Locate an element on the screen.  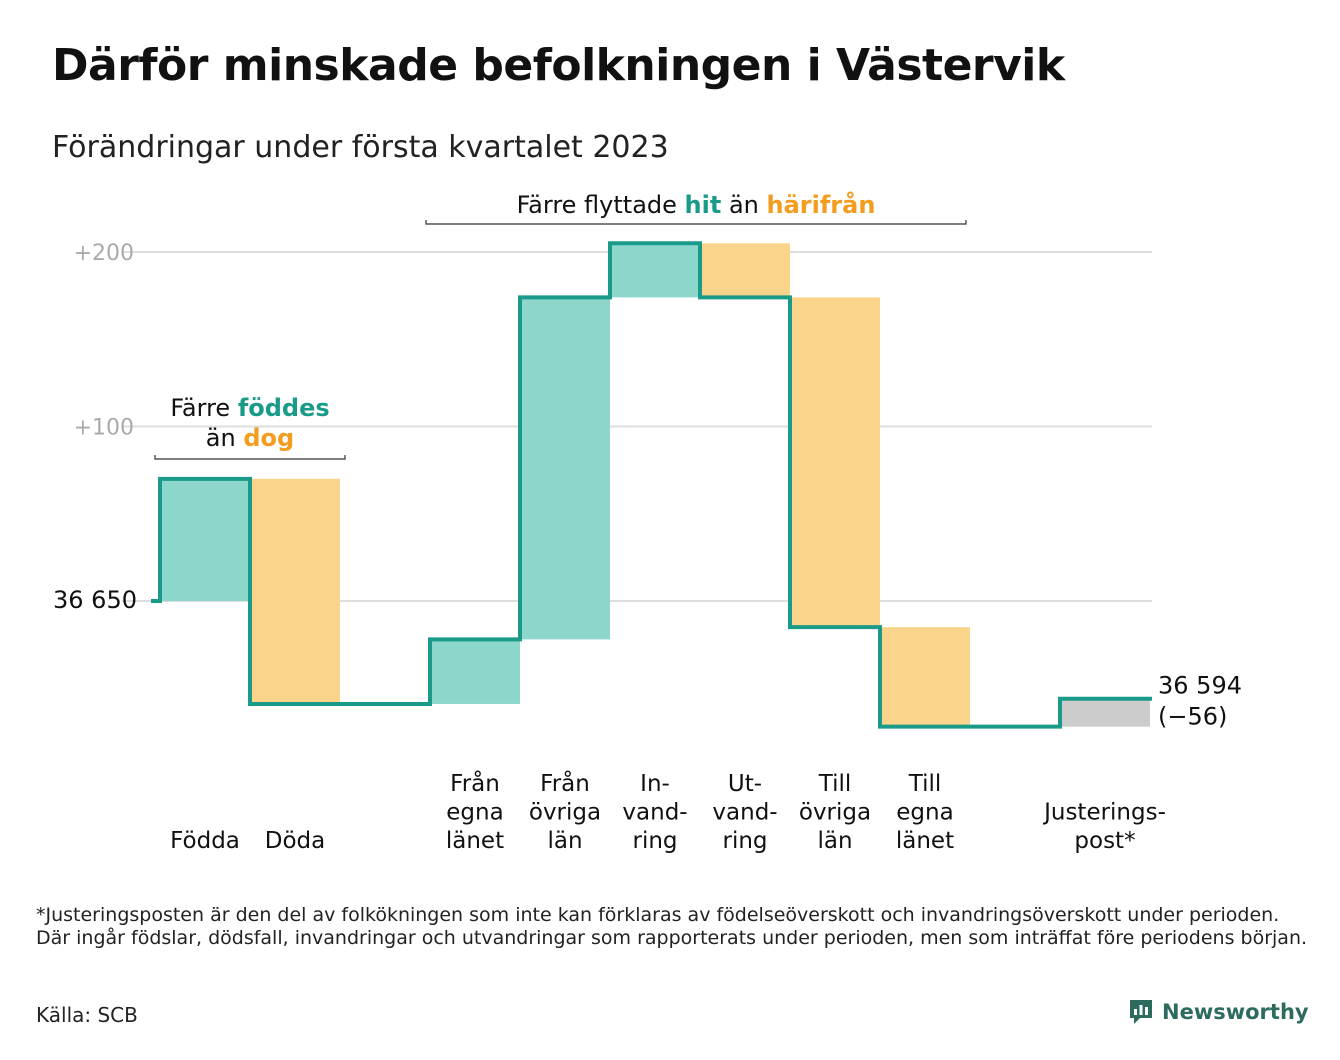
end-value-label: 36 594 is located at coordinates (1200, 686).